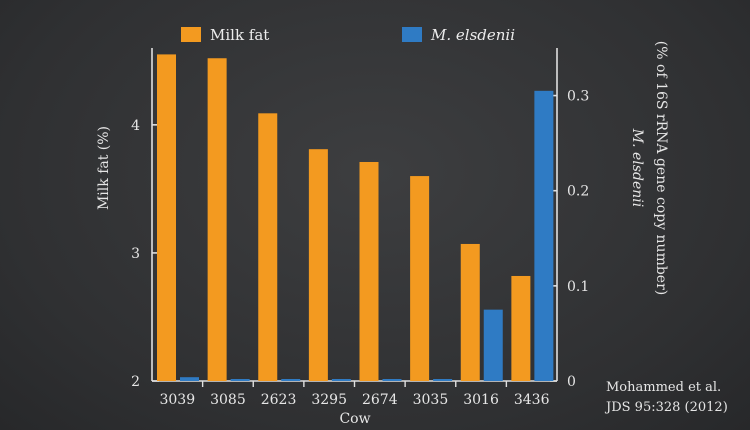 The height and width of the screenshot is (430, 750). What do you see at coordinates (380, 400) in the screenshot?
I see `x-tick-label: 2674` at bounding box center [380, 400].